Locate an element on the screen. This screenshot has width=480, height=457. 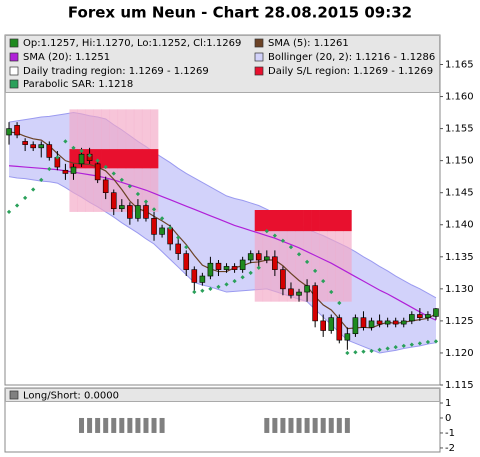
y-tick-label: 1.120 is located at coordinates (459, 353).